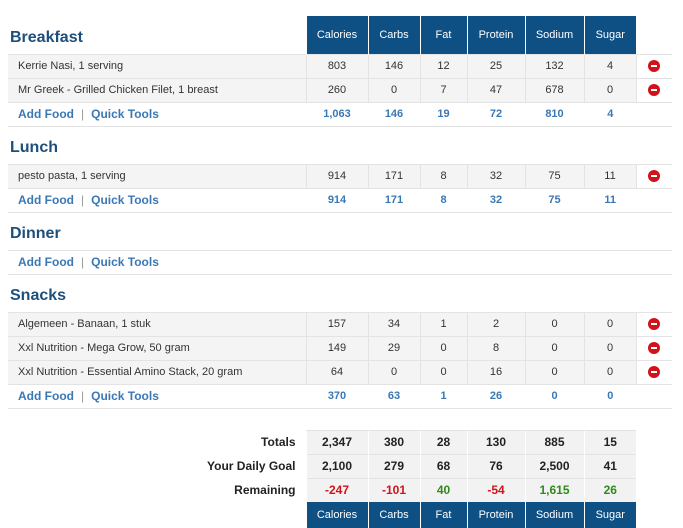  Describe the element at coordinates (393, 175) in the screenshot. I see `food-carbs: 171` at that location.